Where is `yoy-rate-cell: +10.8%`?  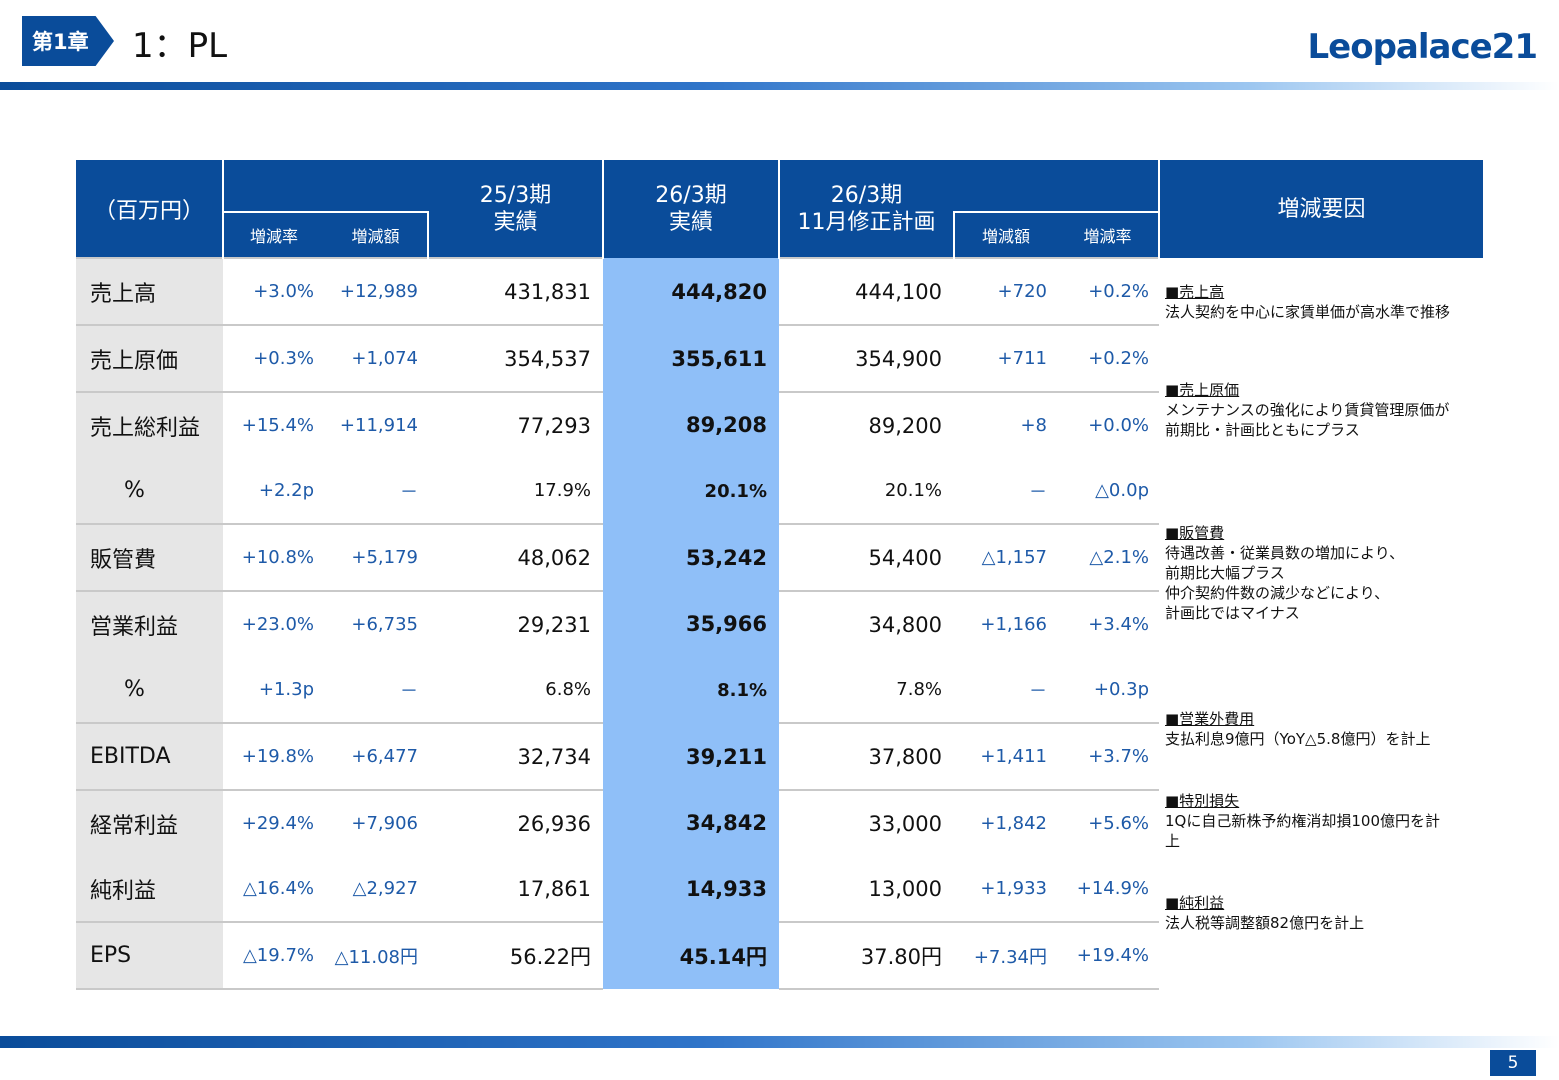
yoy-rate-cell: +10.8% is located at coordinates (273, 557).